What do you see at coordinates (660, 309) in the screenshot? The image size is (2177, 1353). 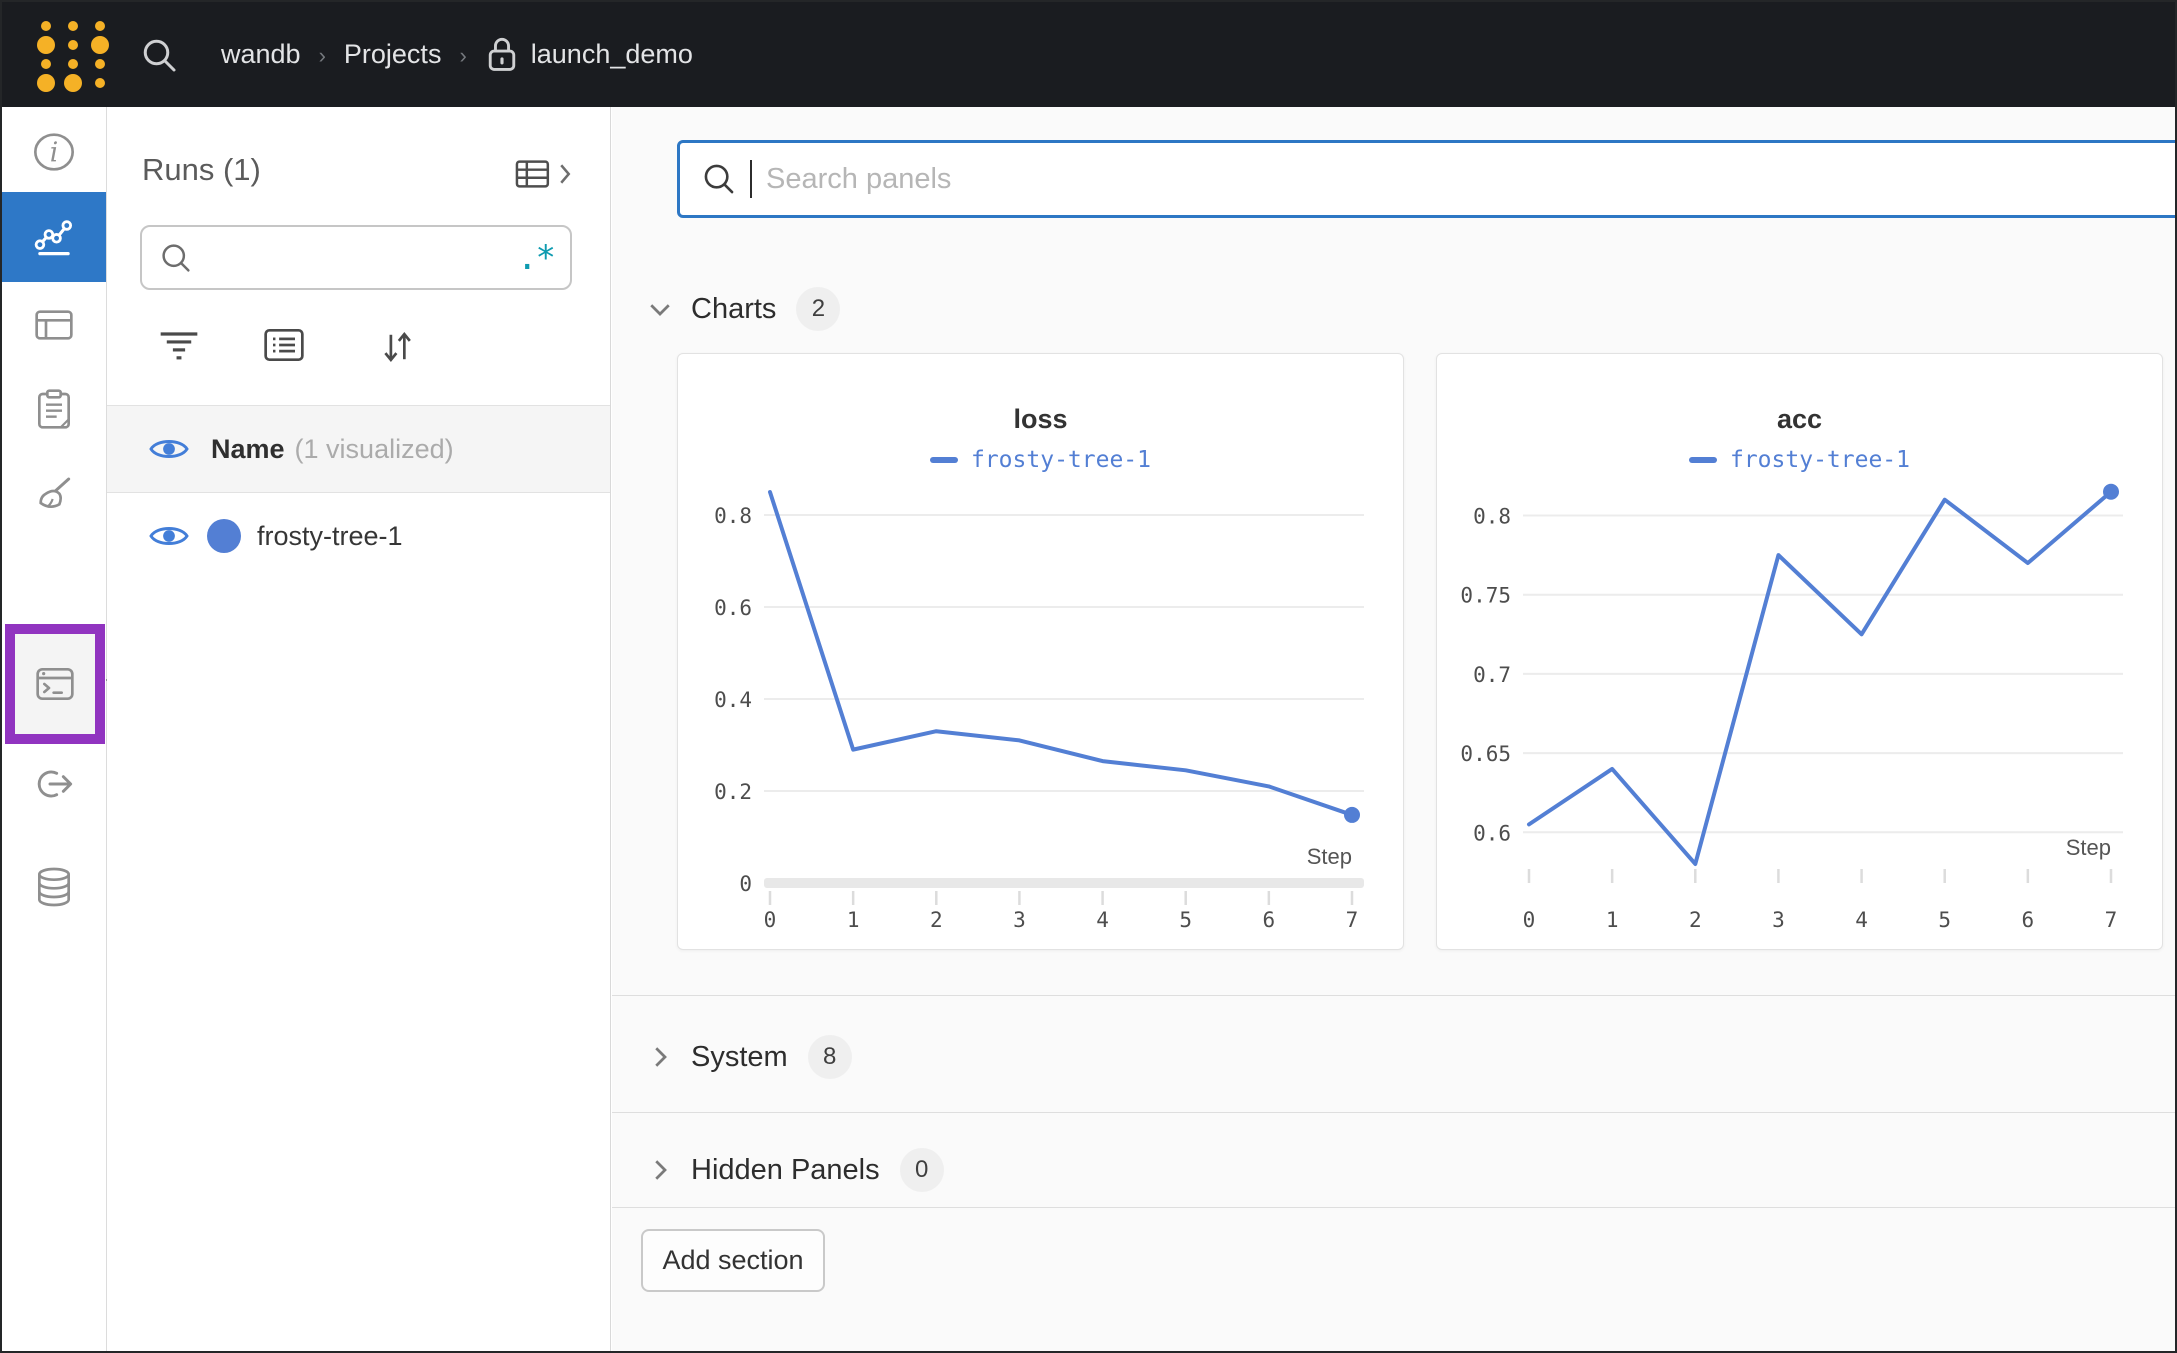 I see `chevron-down-icon` at bounding box center [660, 309].